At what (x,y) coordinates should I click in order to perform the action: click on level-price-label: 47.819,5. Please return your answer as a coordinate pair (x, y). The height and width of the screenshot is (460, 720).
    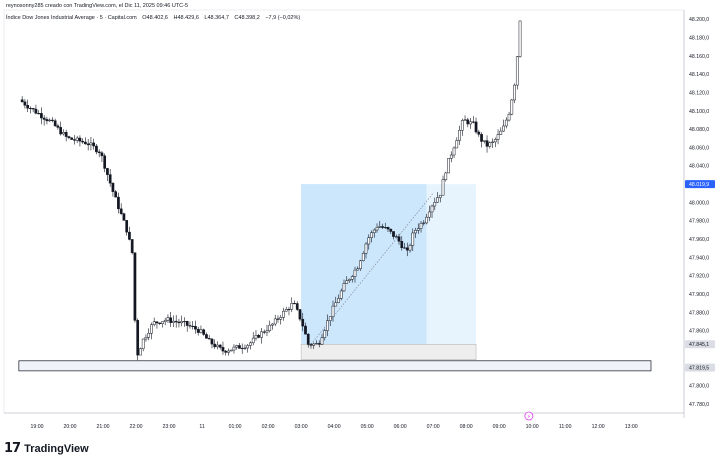
    Looking at the image, I should click on (699, 369).